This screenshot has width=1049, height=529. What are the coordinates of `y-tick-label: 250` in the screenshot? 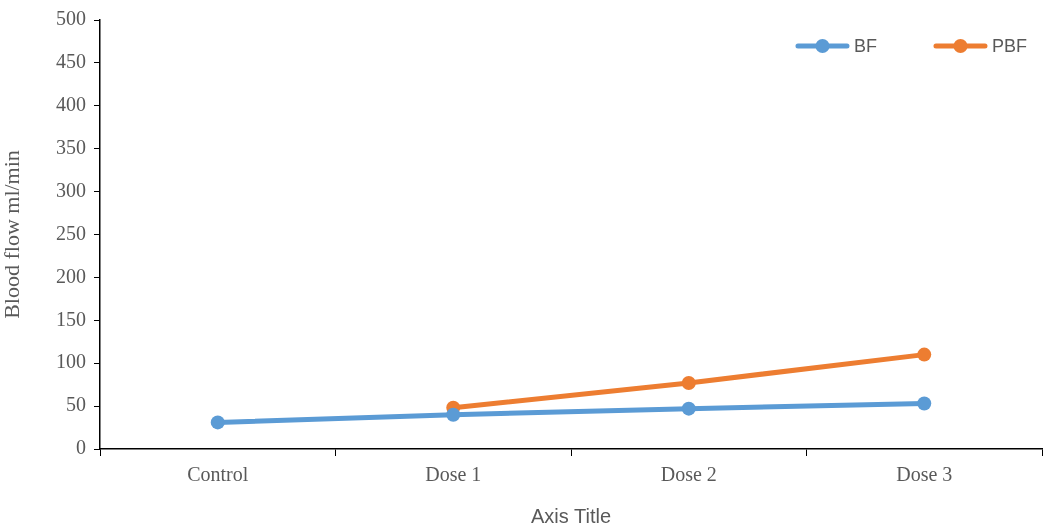 It's located at (71, 232).